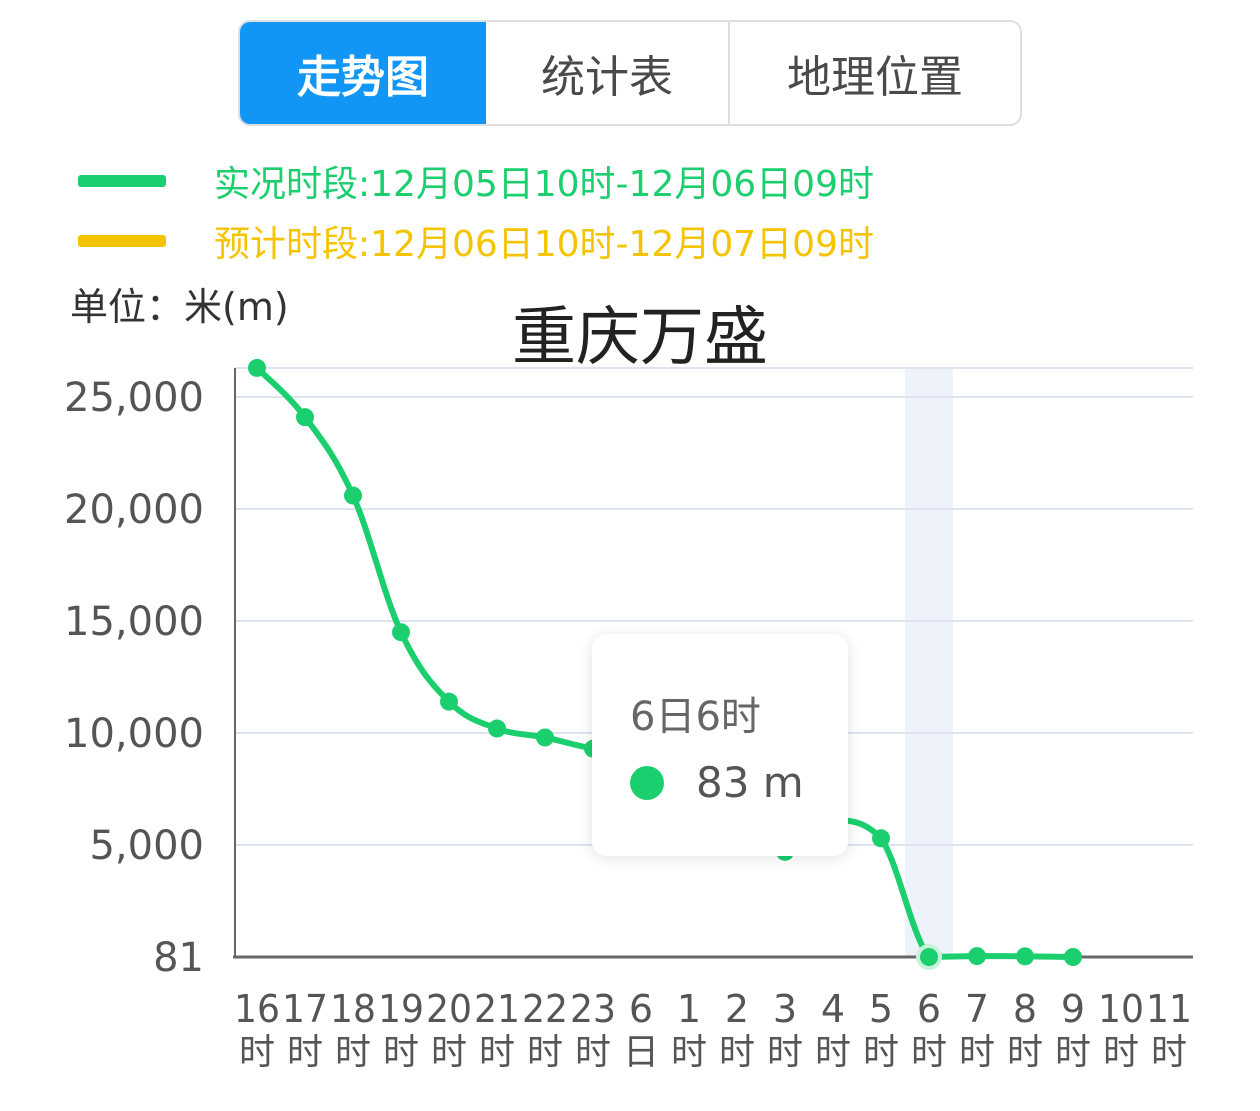  Describe the element at coordinates (353, 1052) in the screenshot. I see `x-tick-unit-2: 时` at that location.